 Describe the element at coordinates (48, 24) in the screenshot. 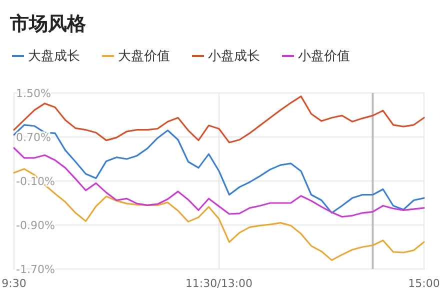

I see `chart-title: 市场风格` at that location.